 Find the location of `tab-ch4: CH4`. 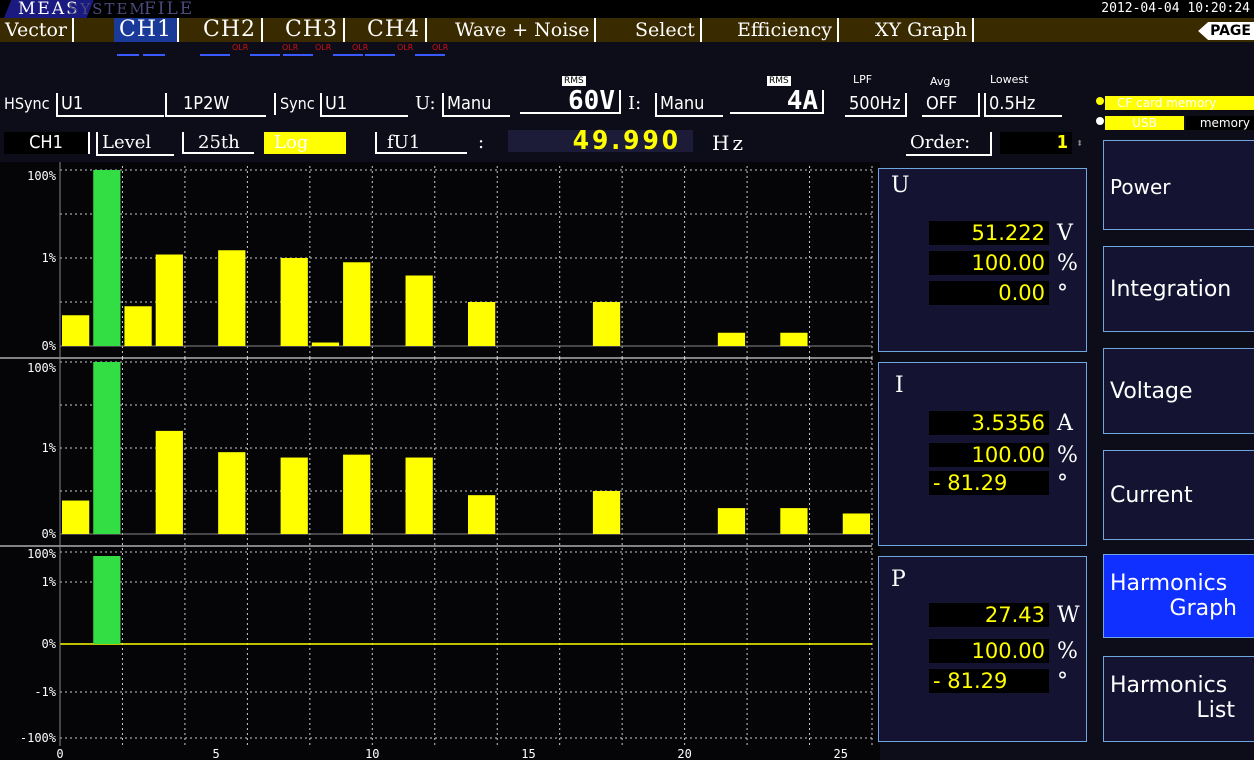

tab-ch4: CH4 is located at coordinates (395, 30).